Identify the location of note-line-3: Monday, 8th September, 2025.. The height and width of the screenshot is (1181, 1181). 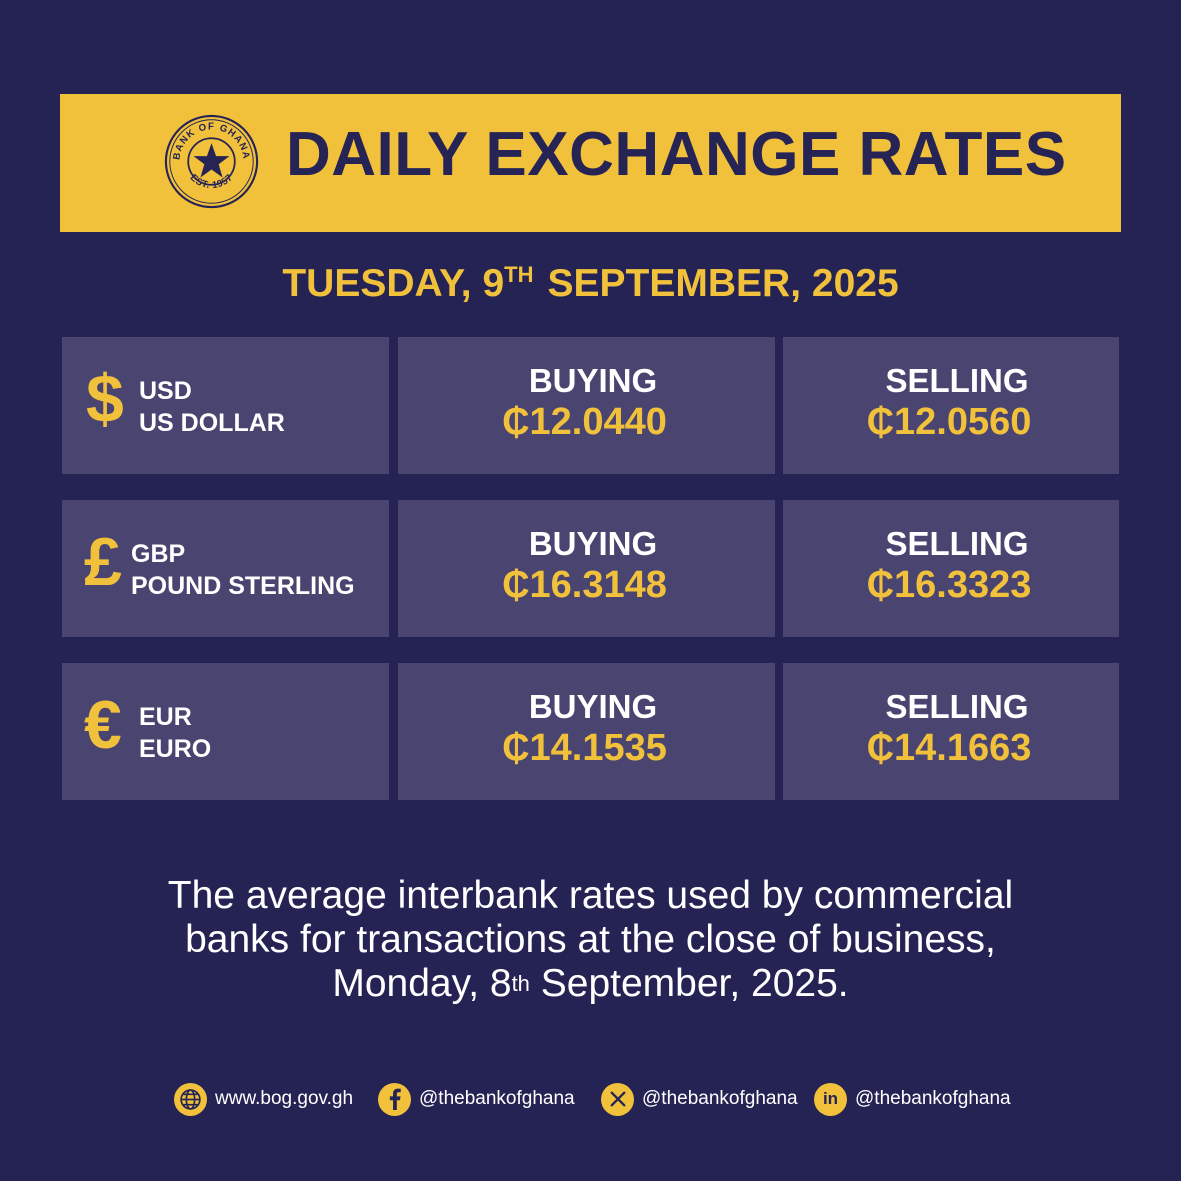
(590, 984).